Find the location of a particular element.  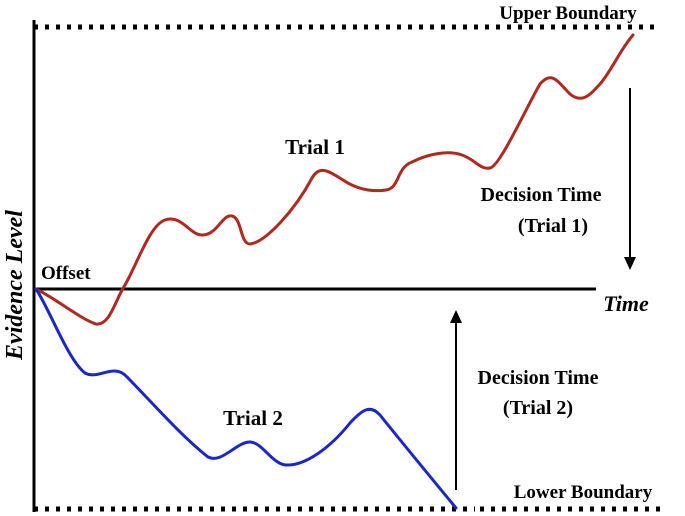

y-axis-label: Evidence Level is located at coordinates (15, 285).